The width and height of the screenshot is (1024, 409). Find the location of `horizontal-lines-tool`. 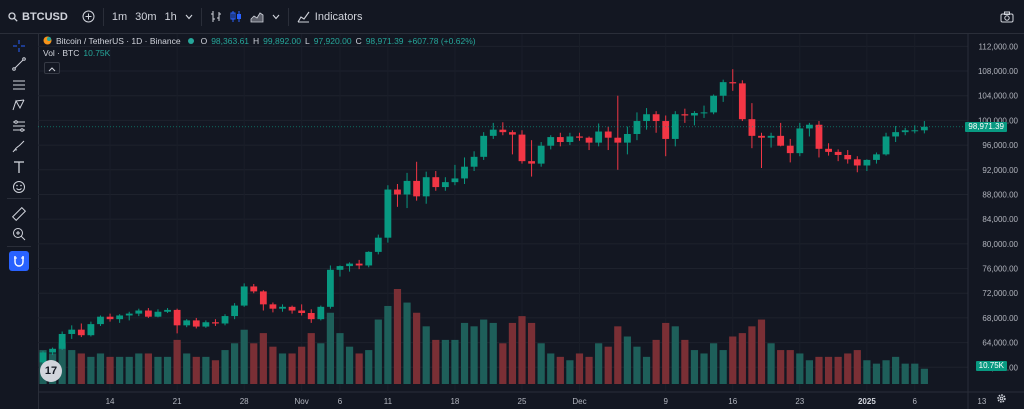

horizontal-lines-tool is located at coordinates (19, 85).